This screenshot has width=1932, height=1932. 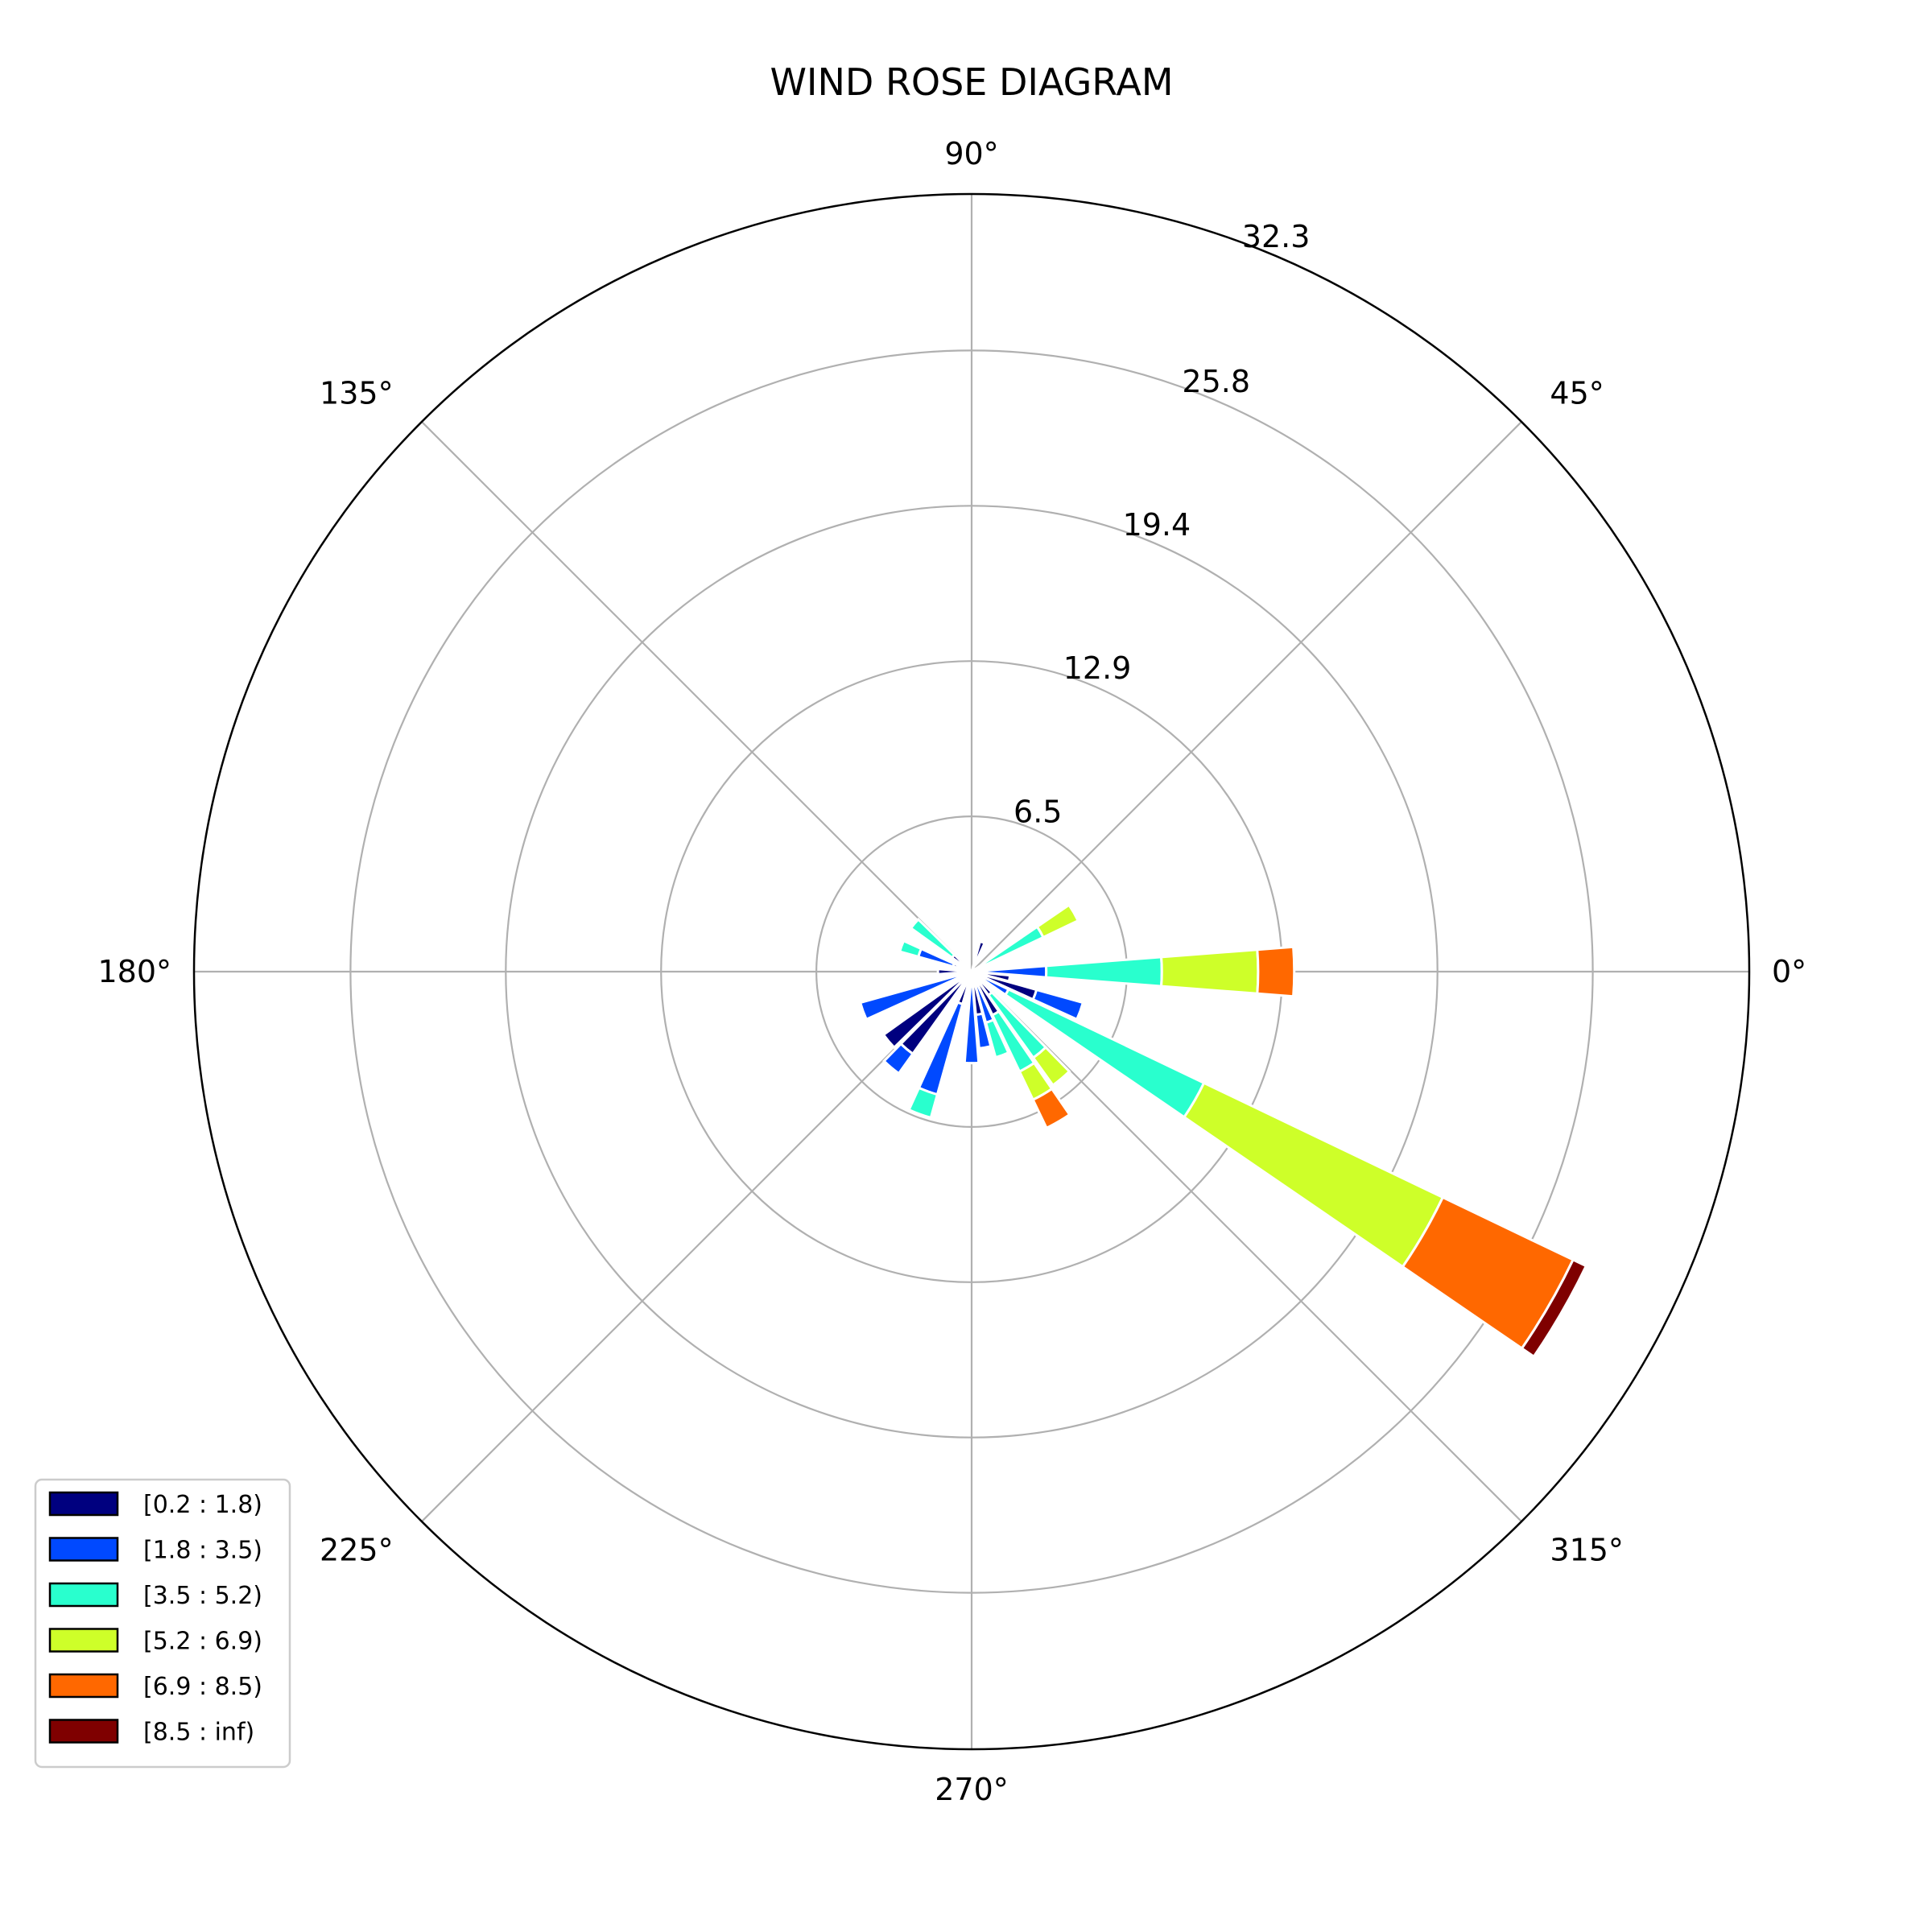 I want to click on legend-label-2: [3.5 : 5.2), so click(x=202, y=1596).